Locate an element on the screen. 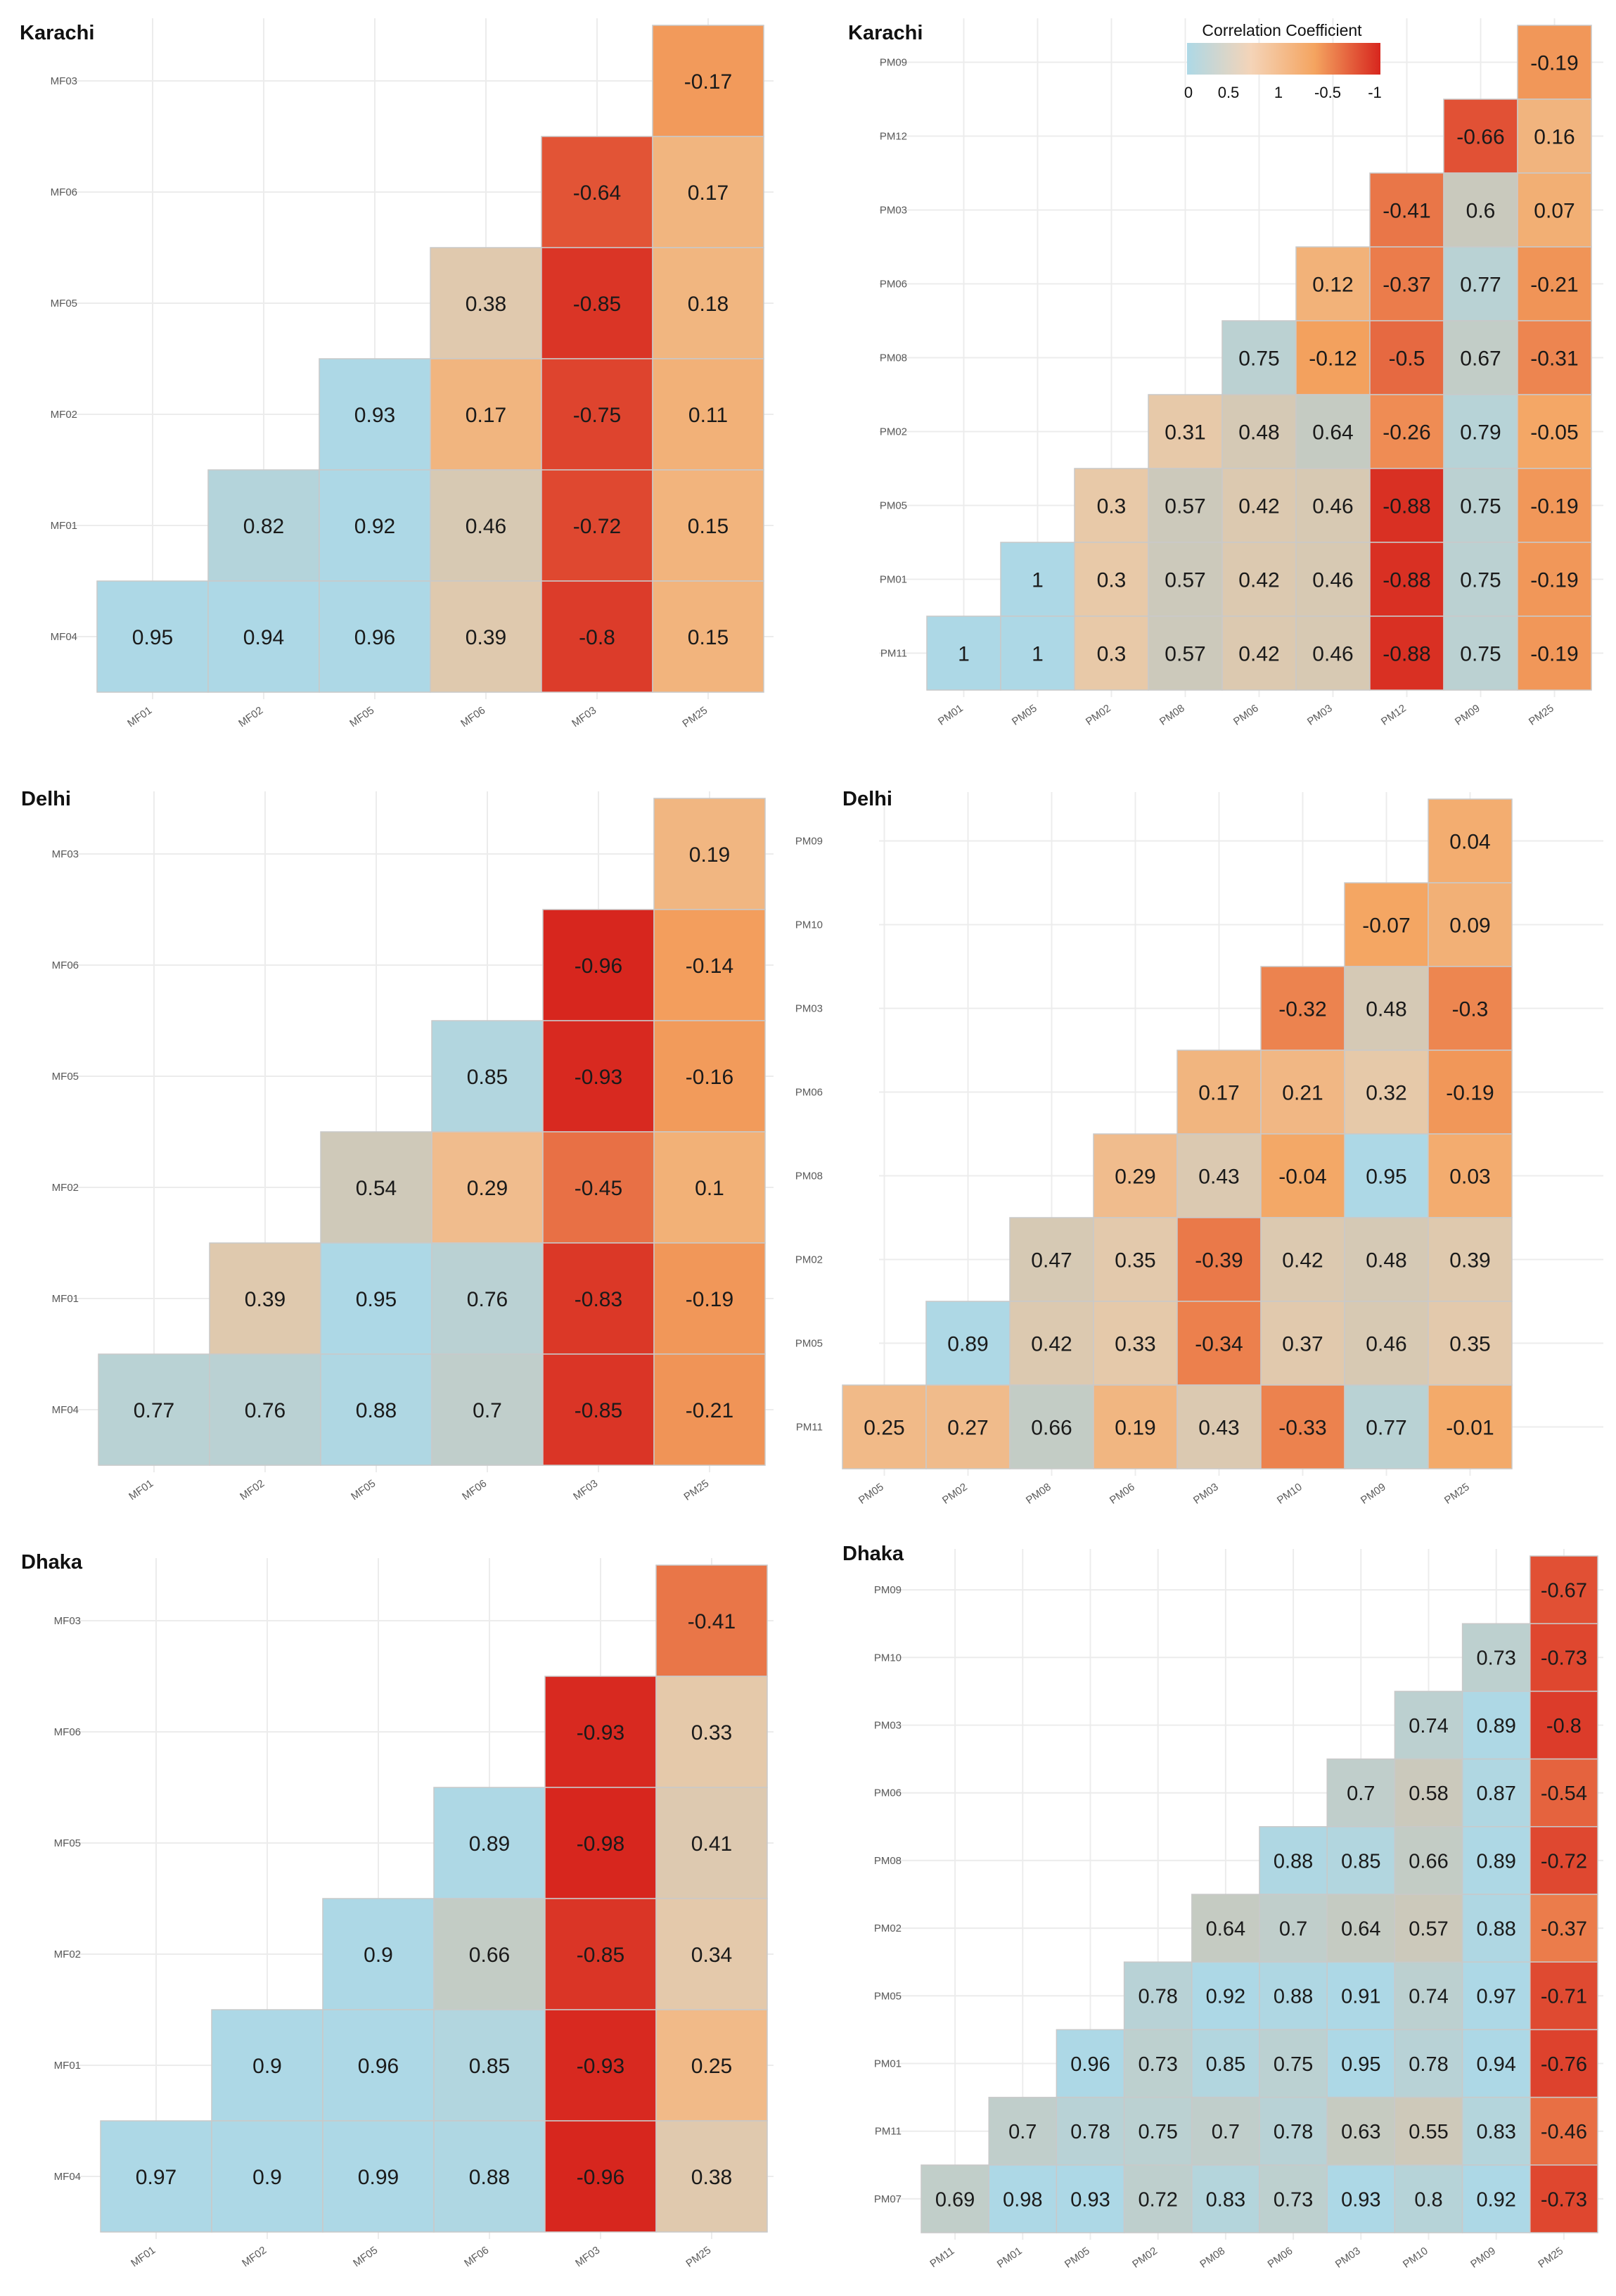 The height and width of the screenshot is (2296, 1616). cell-value-label: 0.19 is located at coordinates (1135, 1428).